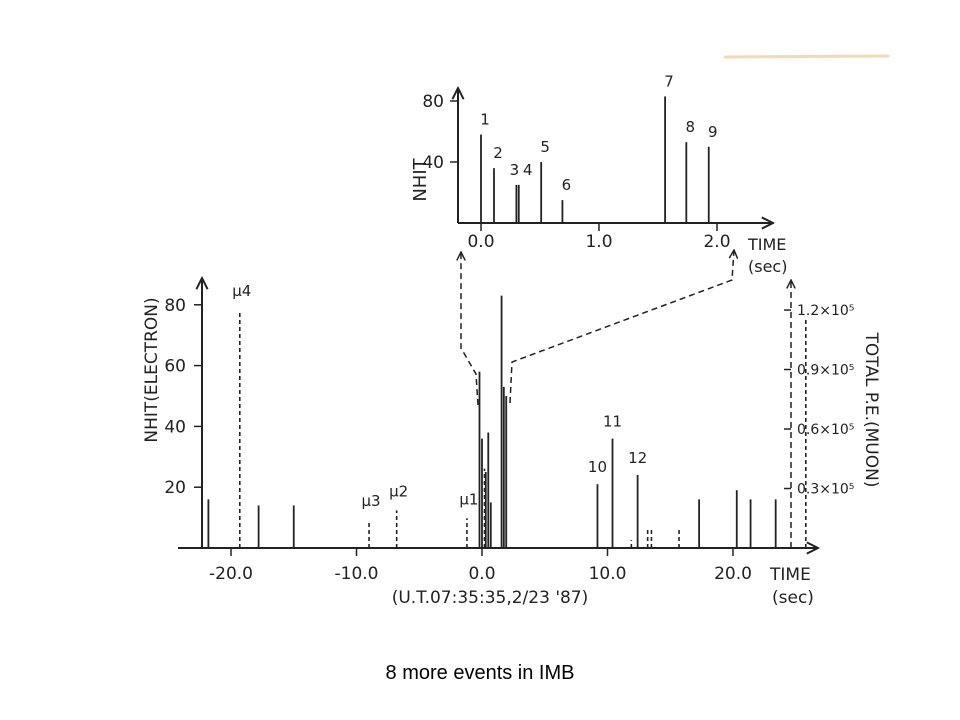 The image size is (960, 720). Describe the element at coordinates (637, 458) in the screenshot. I see `main-event-label: 12` at that location.